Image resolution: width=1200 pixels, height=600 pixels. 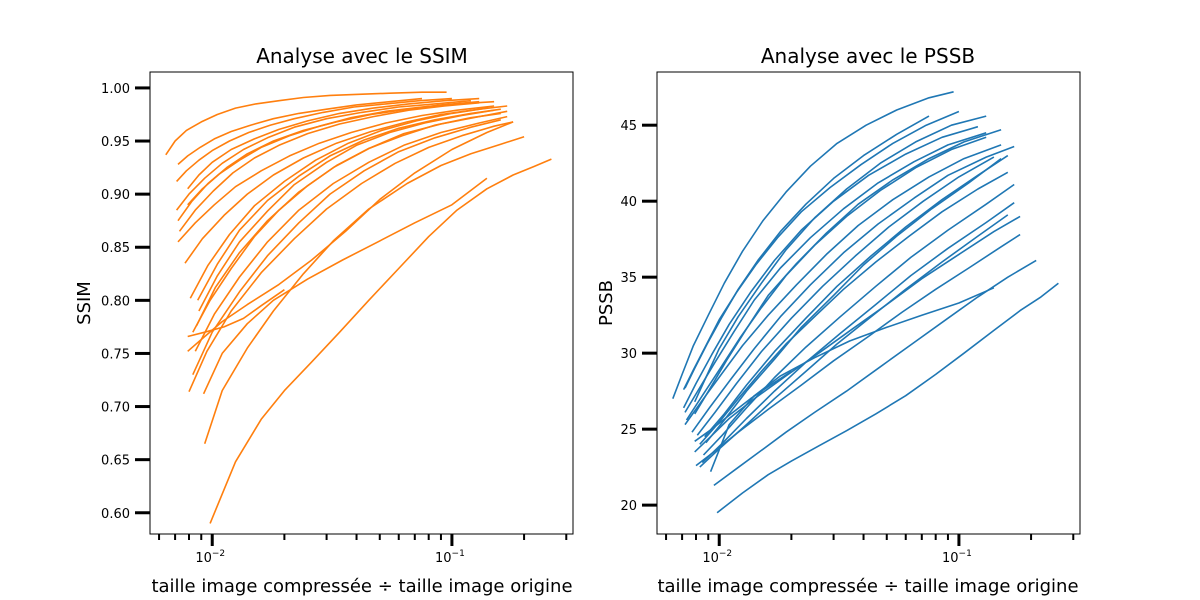 What do you see at coordinates (868, 56) in the screenshot?
I see `pssb-chart-title: Analyse avec le PSSB` at bounding box center [868, 56].